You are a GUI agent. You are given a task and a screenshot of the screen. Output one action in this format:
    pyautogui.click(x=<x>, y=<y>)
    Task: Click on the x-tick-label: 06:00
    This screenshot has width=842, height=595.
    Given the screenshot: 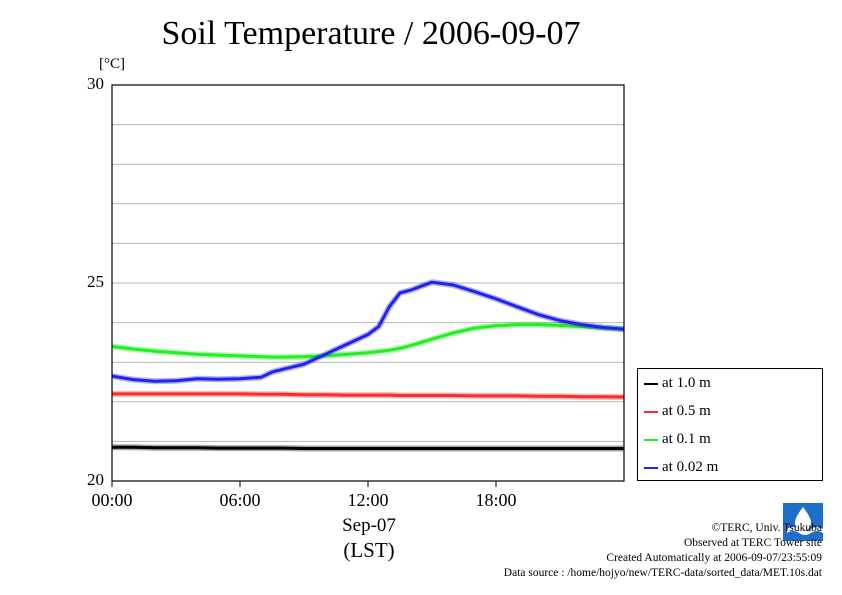 What is the action you would take?
    pyautogui.click(x=240, y=500)
    